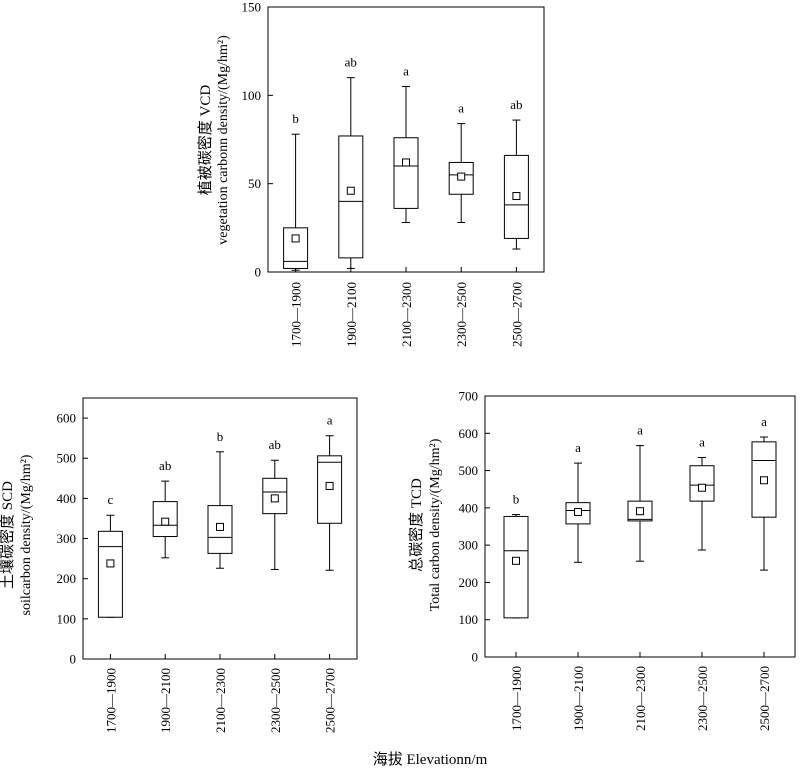  What do you see at coordinates (111, 499) in the screenshot?
I see `significance-letter: c` at bounding box center [111, 499].